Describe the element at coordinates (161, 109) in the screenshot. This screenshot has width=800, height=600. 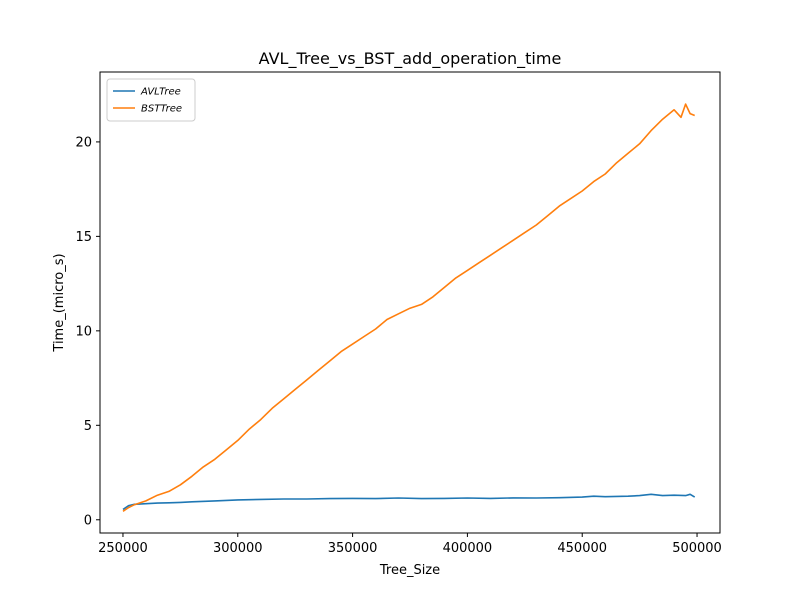
I see `legend-label-bsttree: BSTTree` at that location.